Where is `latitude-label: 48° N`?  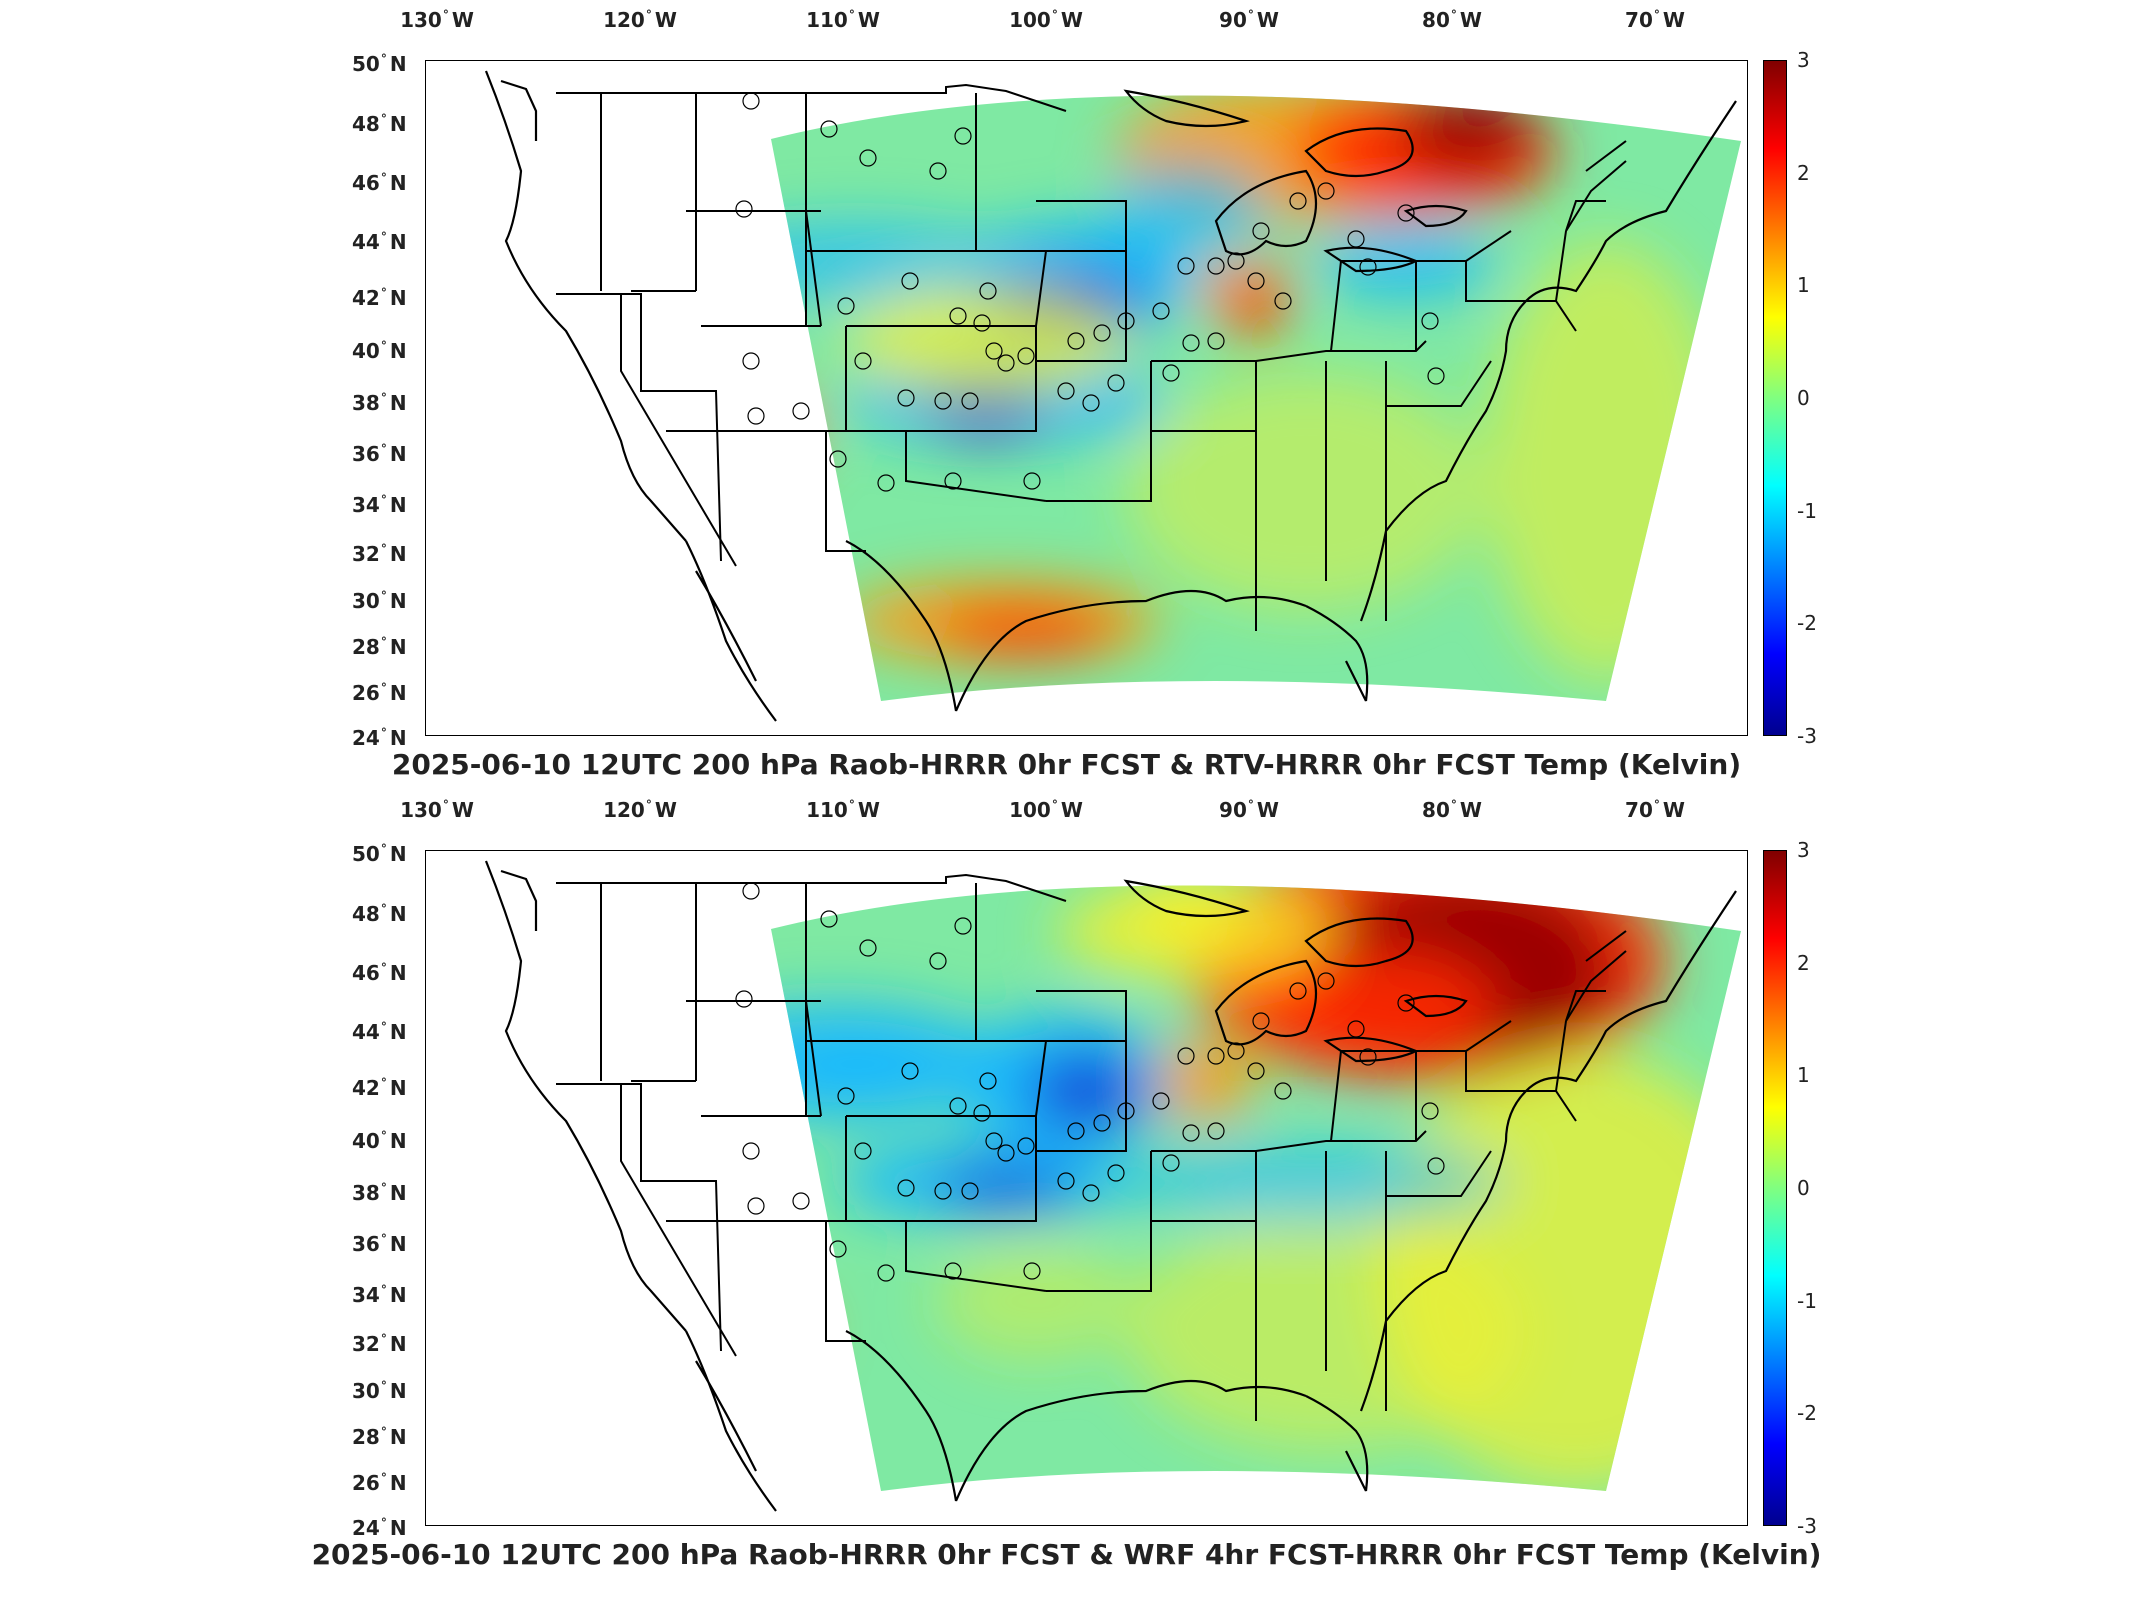 latitude-label: 48° N is located at coordinates (379, 124).